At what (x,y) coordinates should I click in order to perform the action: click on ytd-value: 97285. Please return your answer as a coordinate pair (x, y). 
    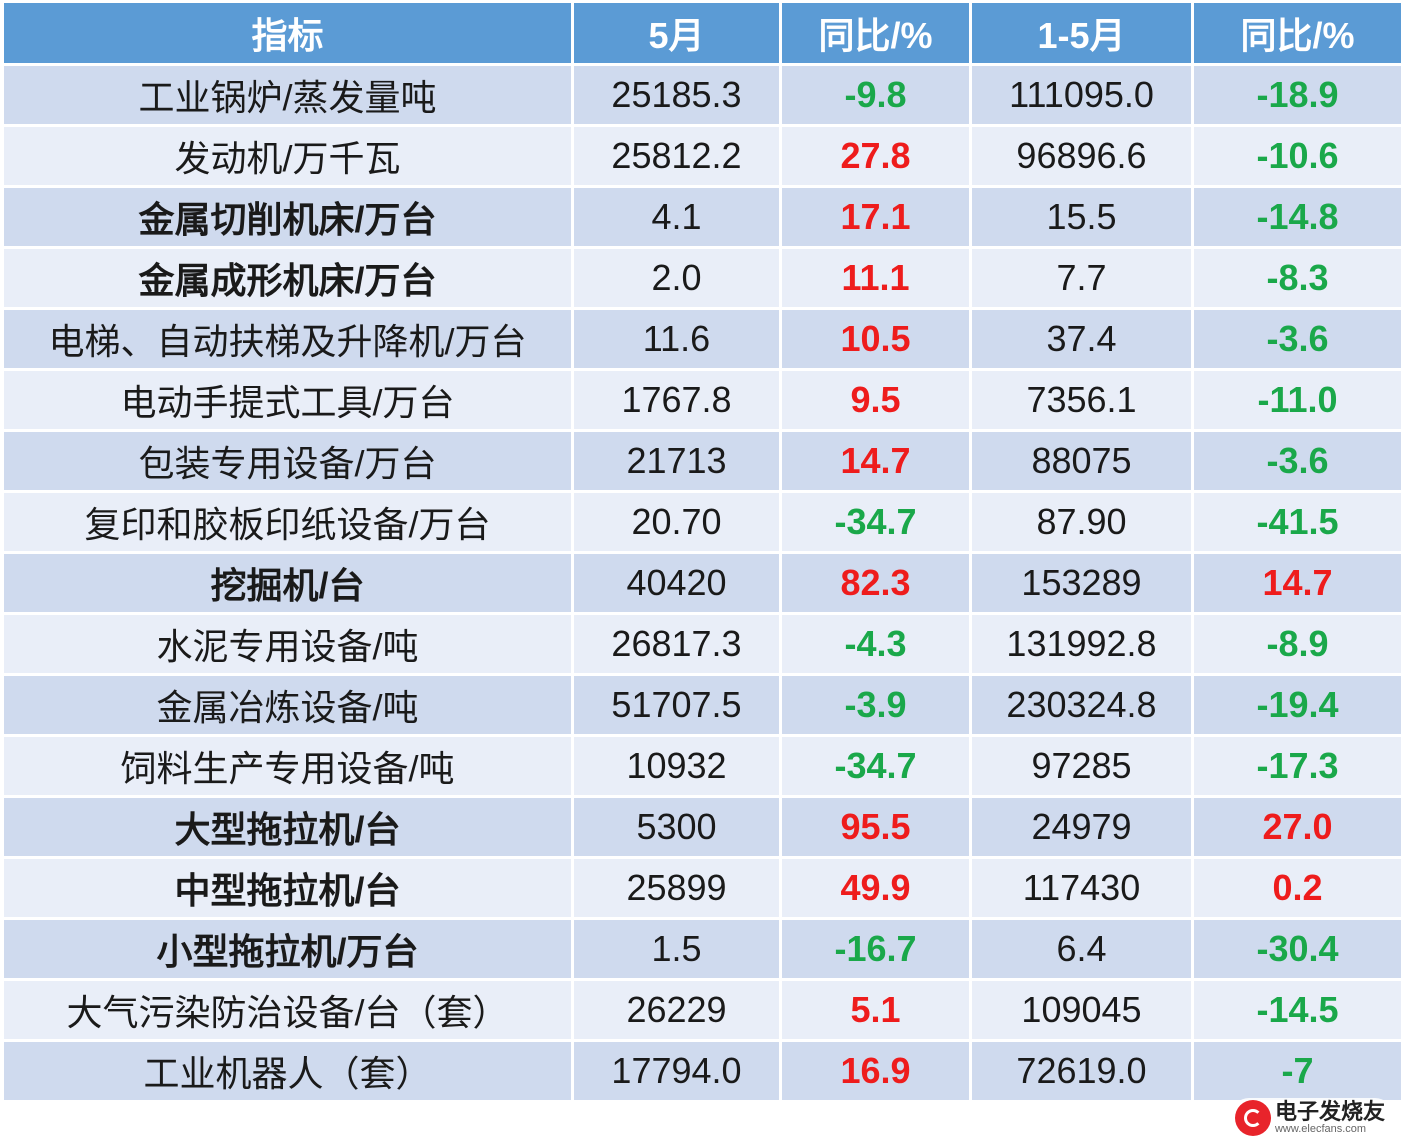
    Looking at the image, I should click on (1081, 766).